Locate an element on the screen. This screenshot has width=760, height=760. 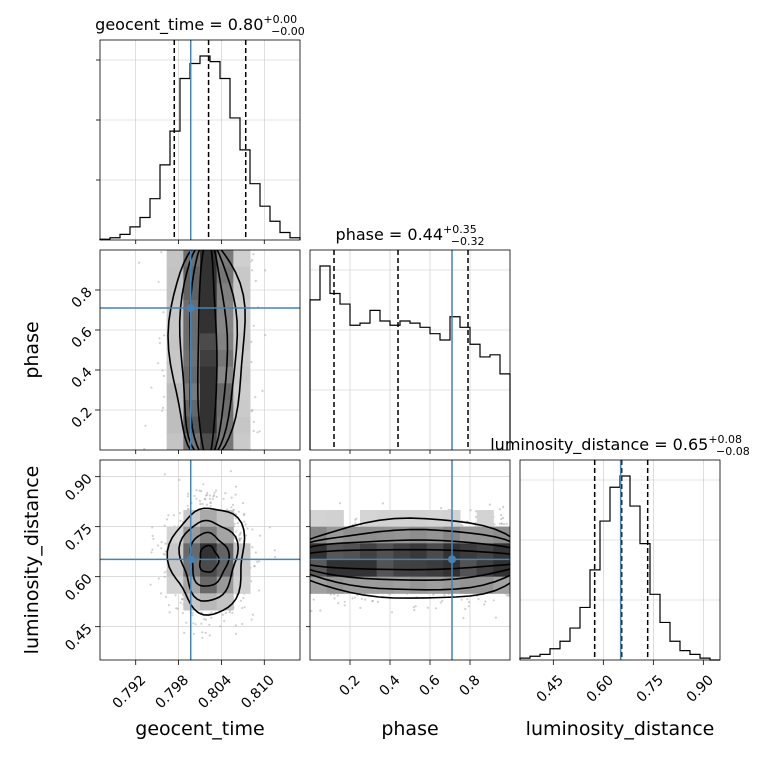
title-minus-phase: −0.32 is located at coordinates (468, 241).